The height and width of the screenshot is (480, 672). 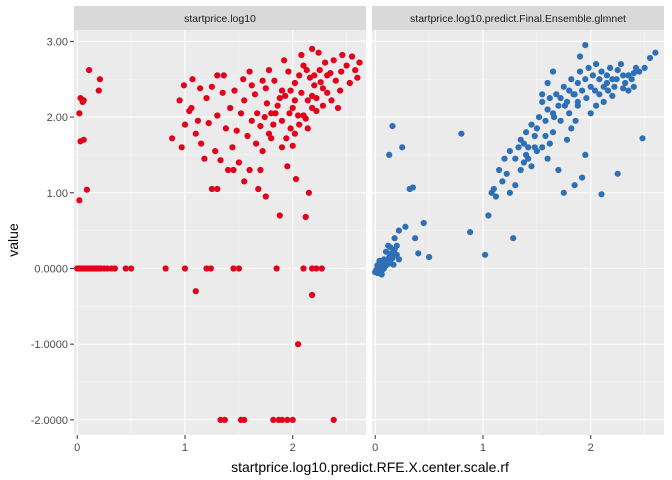 I want to click on x-tick-label: 2, so click(x=293, y=448).